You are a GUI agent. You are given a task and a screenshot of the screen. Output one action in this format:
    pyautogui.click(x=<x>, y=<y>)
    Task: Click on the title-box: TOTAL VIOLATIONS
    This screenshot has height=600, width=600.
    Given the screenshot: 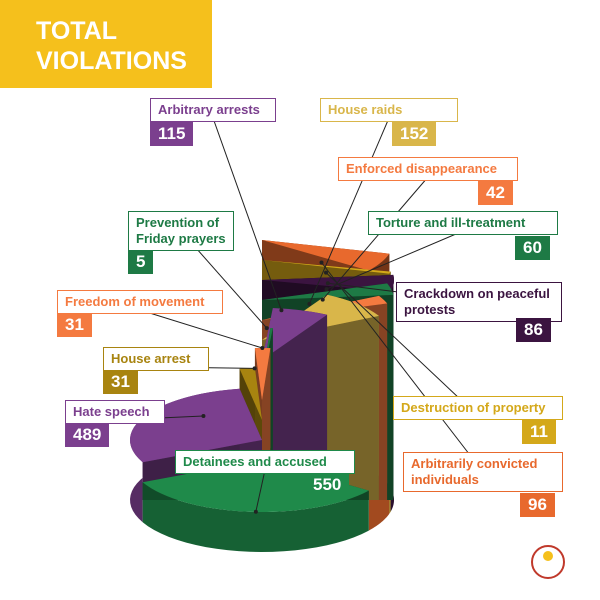 What is the action you would take?
    pyautogui.click(x=106, y=44)
    